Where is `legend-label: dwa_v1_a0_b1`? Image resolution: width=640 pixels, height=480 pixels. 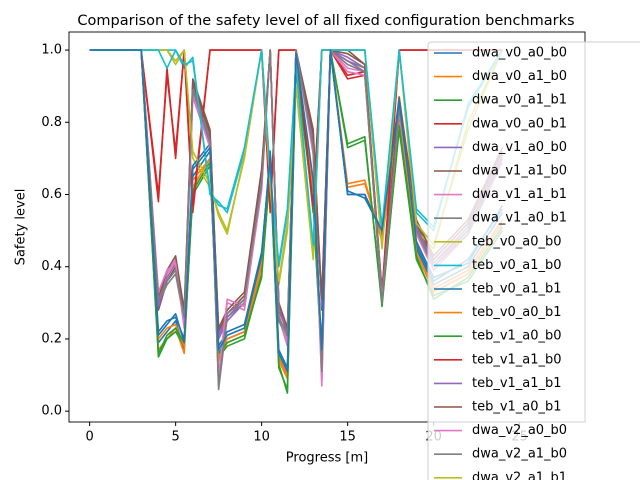 legend-label: dwa_v1_a0_b1 is located at coordinates (519, 218).